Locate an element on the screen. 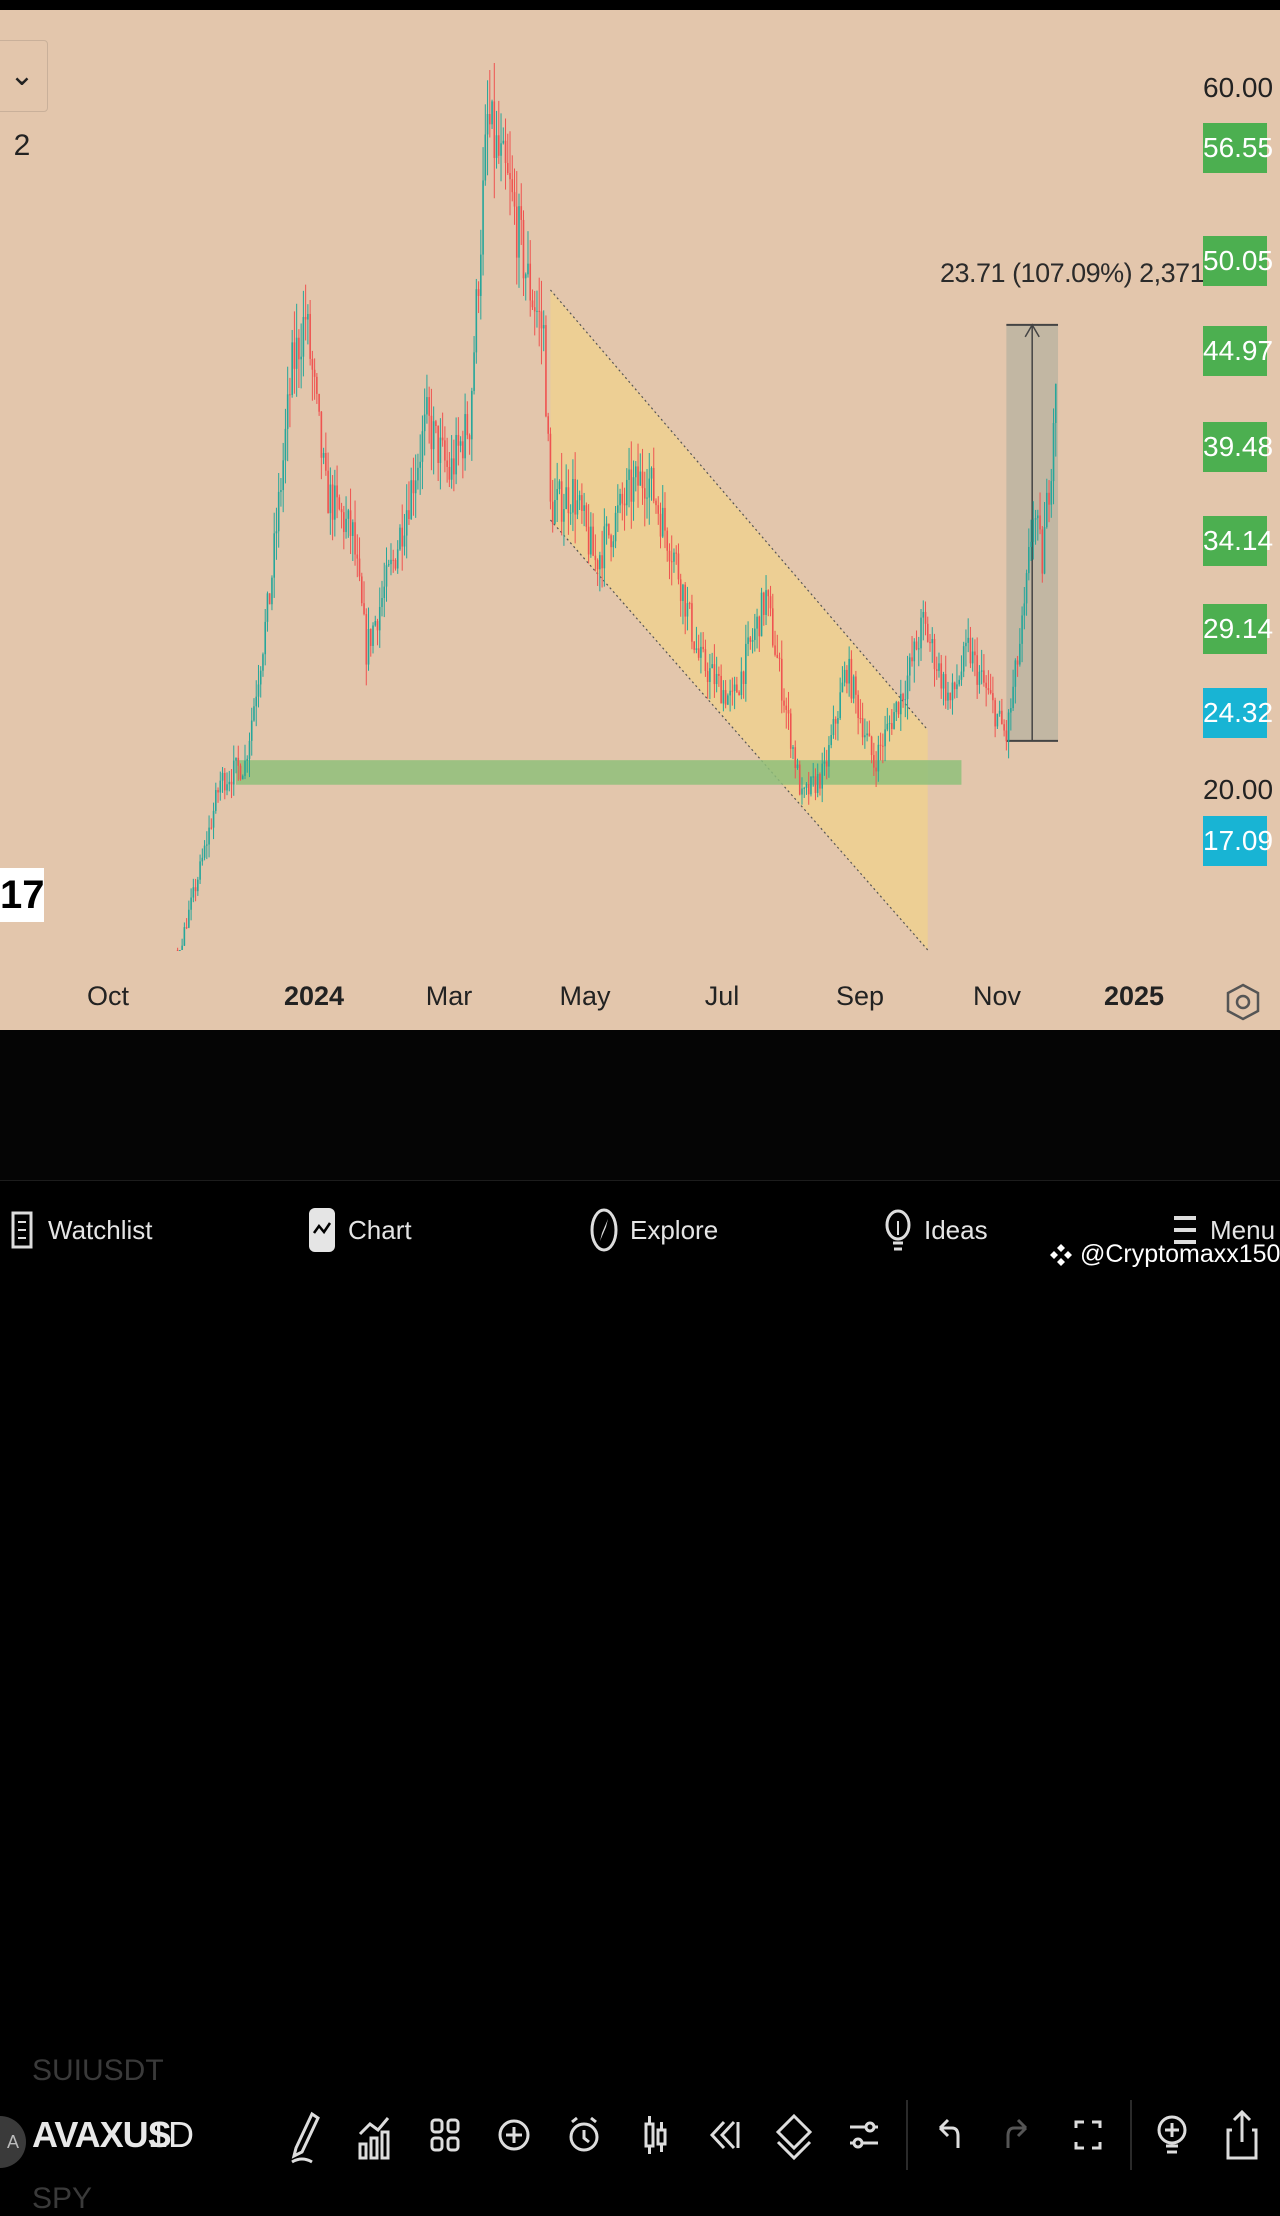 This screenshot has height=2216, width=1280. previous-symbol: SUIUSDT is located at coordinates (98, 2070).